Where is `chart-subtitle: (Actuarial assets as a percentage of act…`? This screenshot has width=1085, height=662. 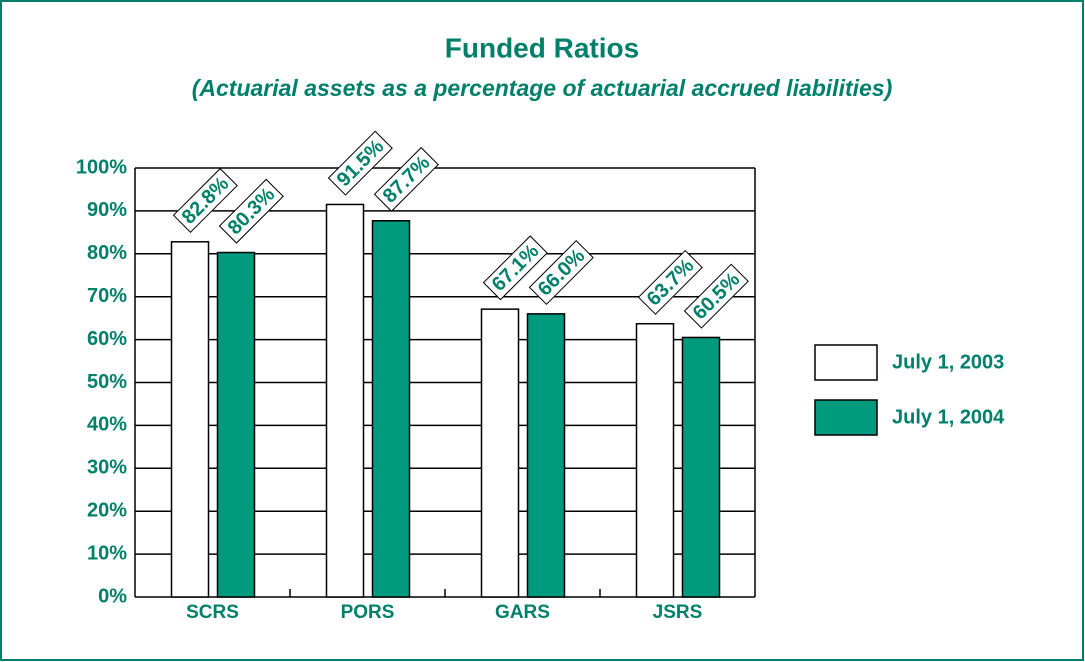 chart-subtitle: (Actuarial assets as a percentage of act… is located at coordinates (542, 88).